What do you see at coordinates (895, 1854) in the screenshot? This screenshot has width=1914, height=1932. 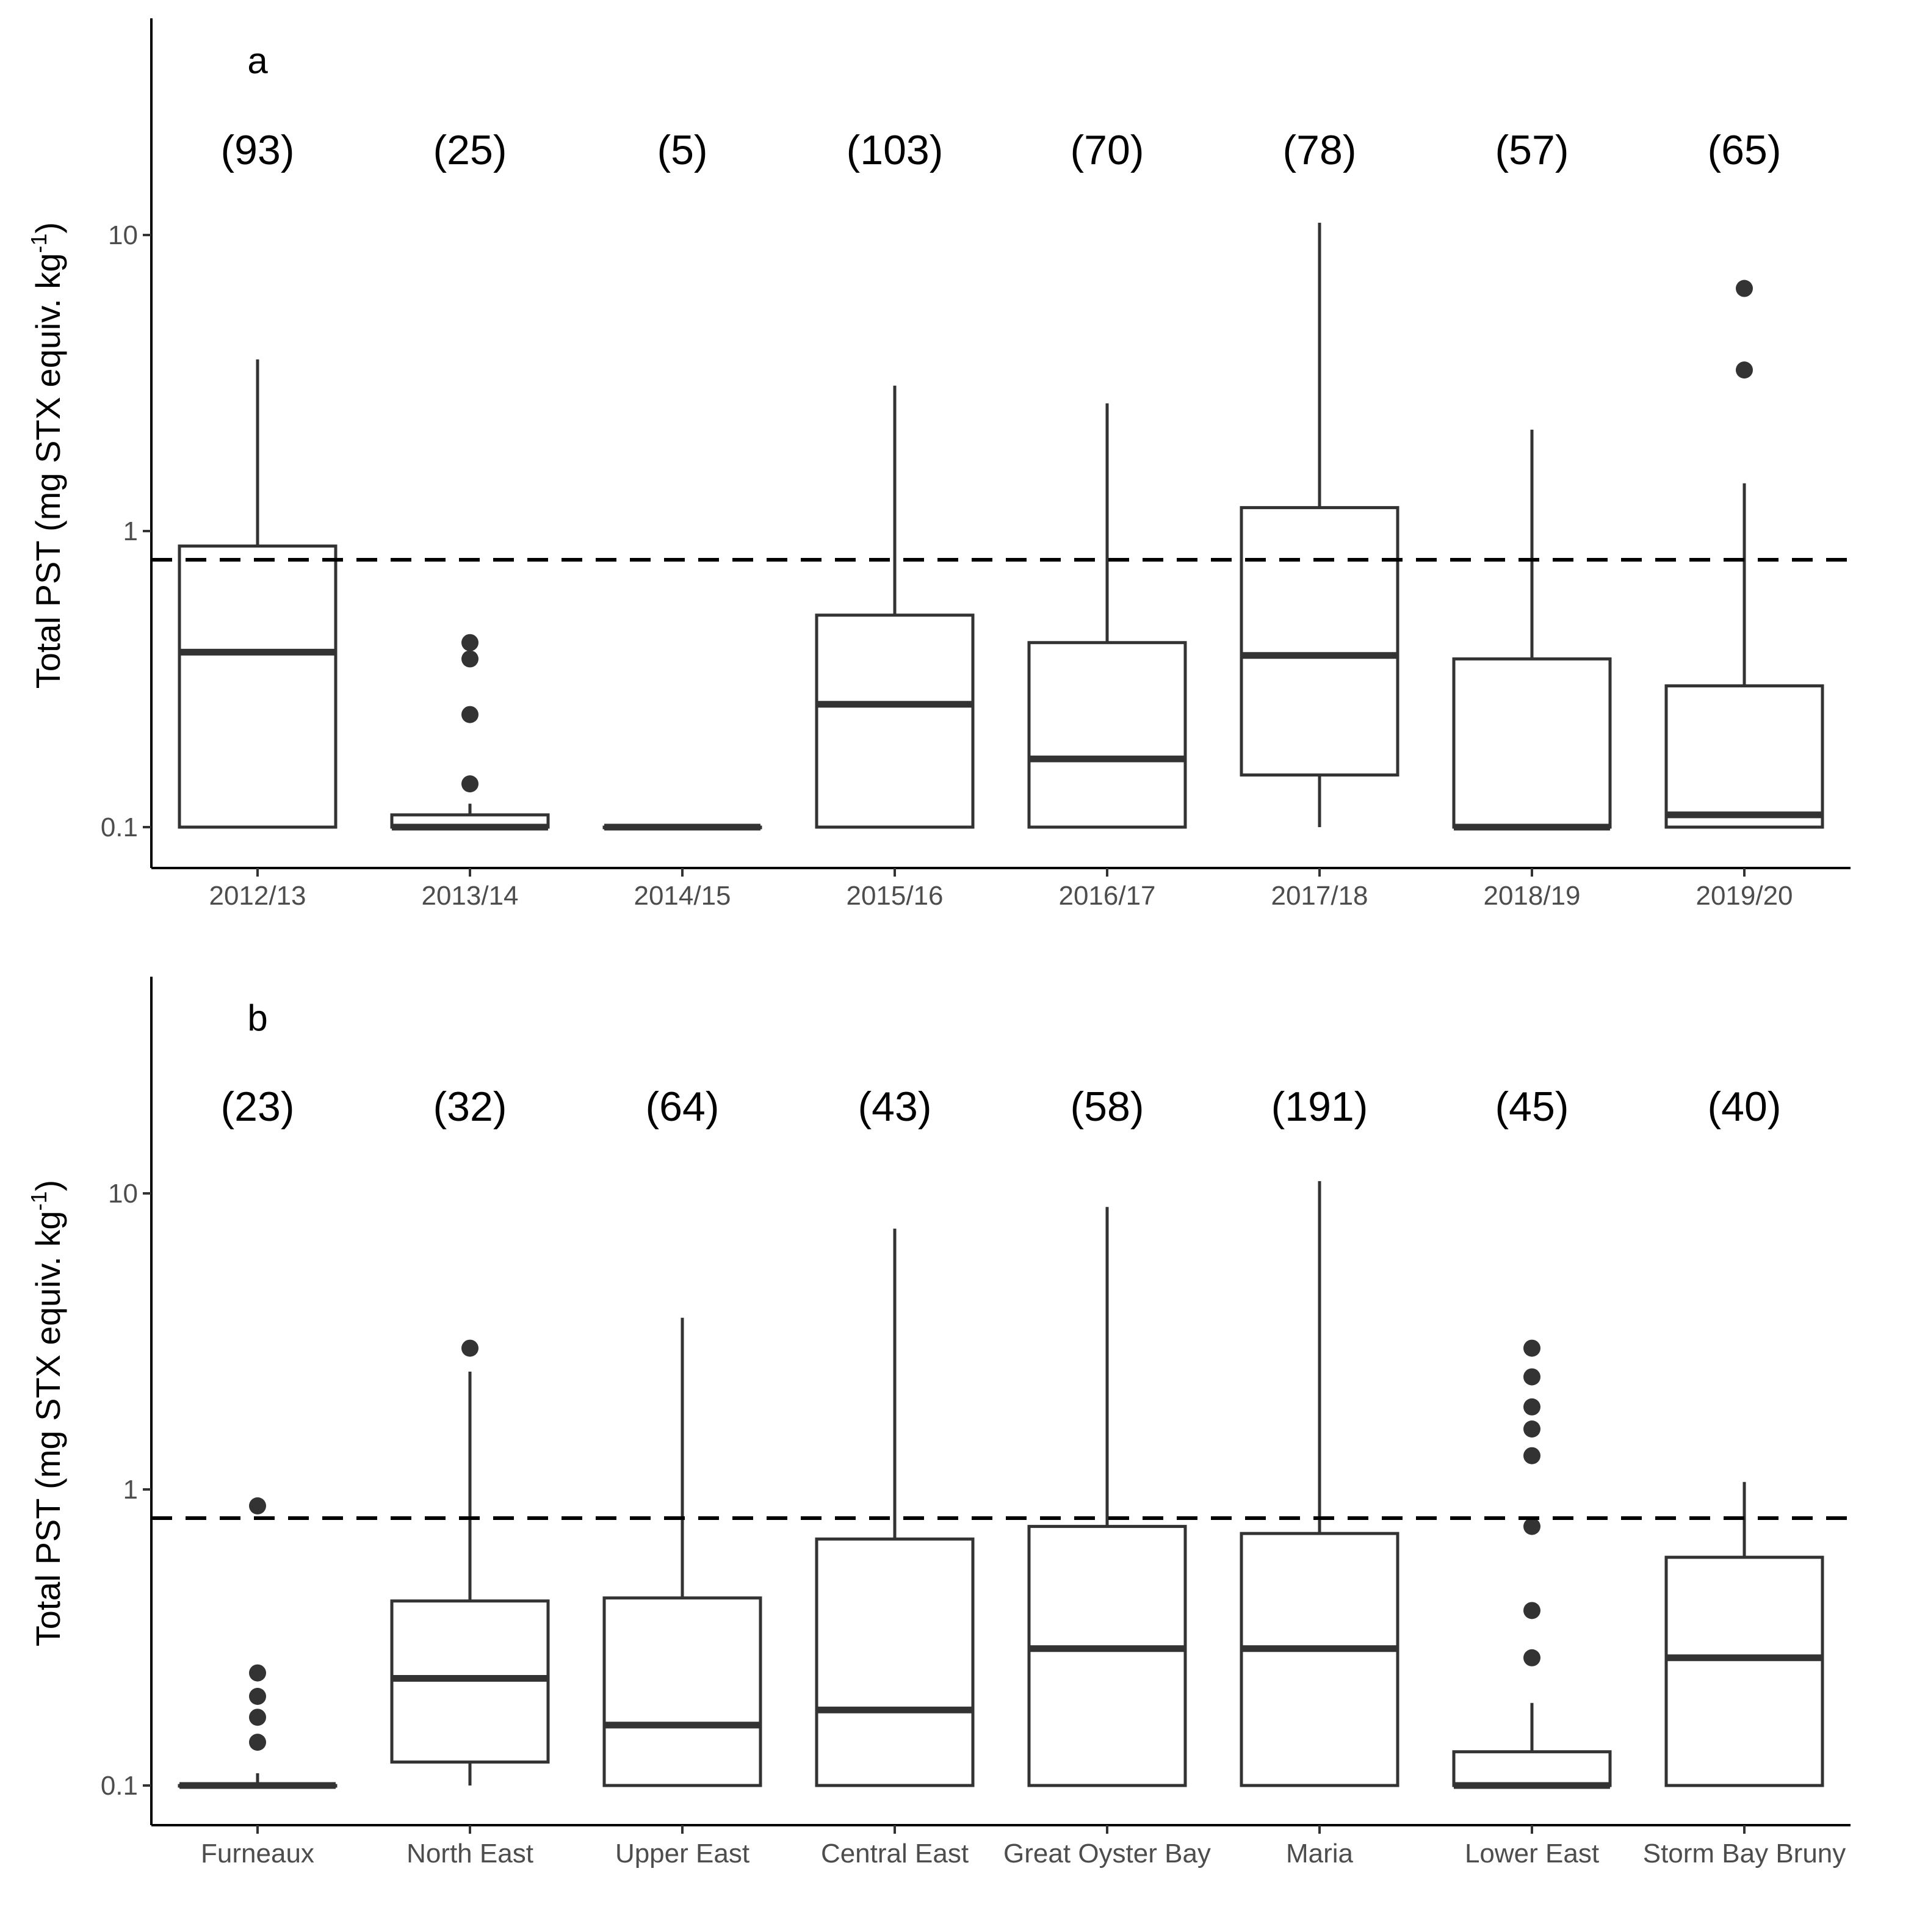 I see `x-tick-label: Central East` at bounding box center [895, 1854].